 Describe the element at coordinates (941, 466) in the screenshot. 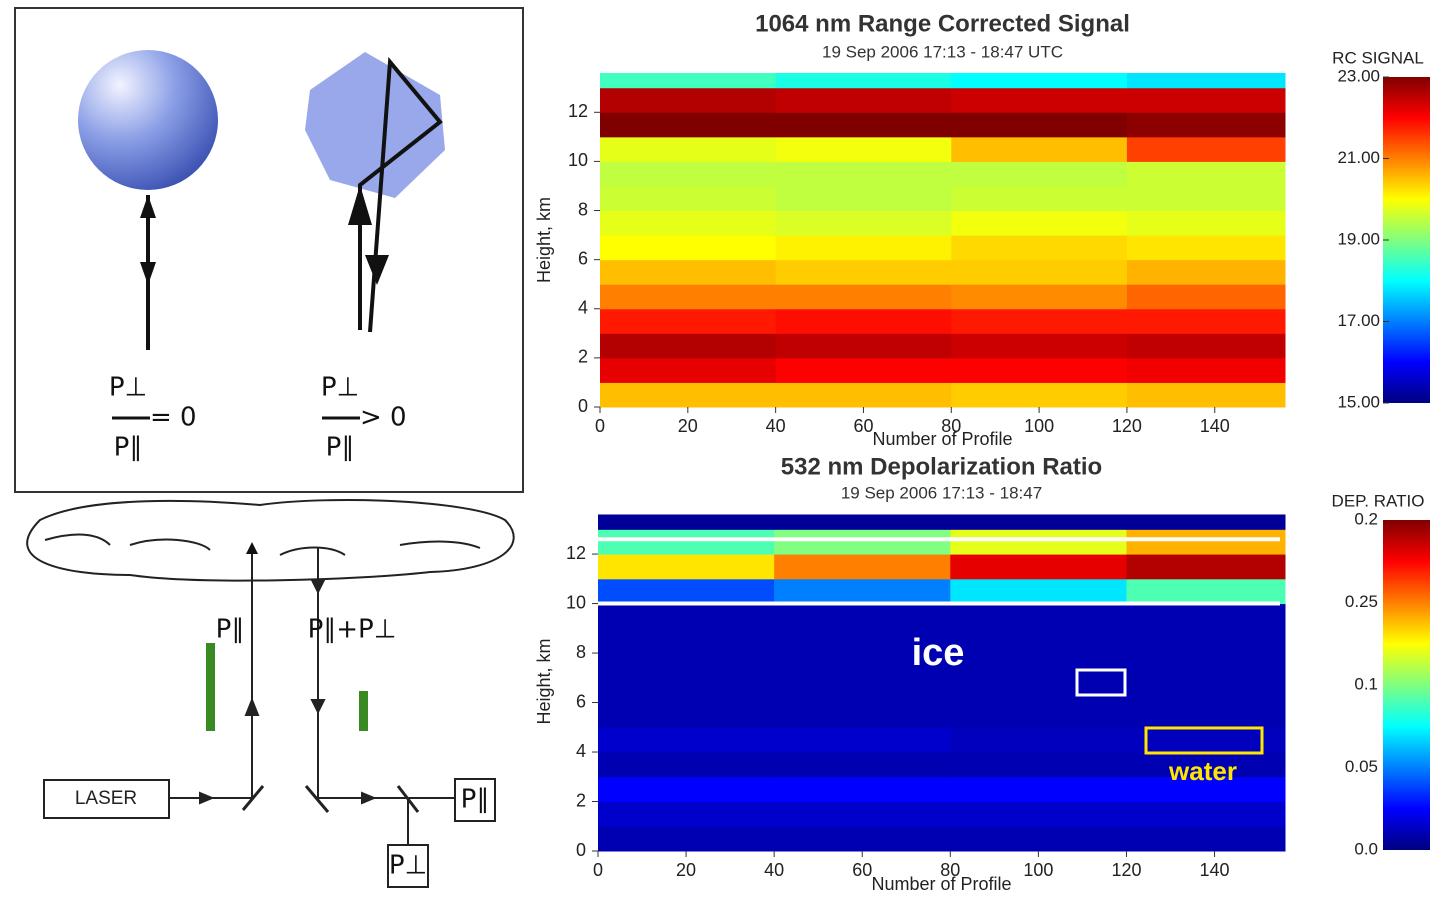

I see `chart-title: 532 nm Depolarization Ratio` at that location.